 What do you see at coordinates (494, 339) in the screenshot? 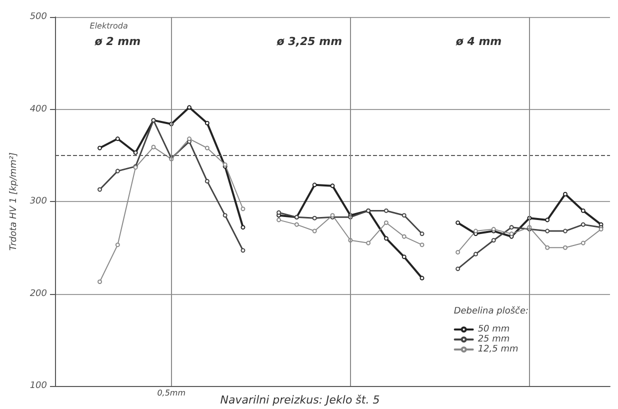
I see `legend-label: 25 mm` at bounding box center [494, 339].